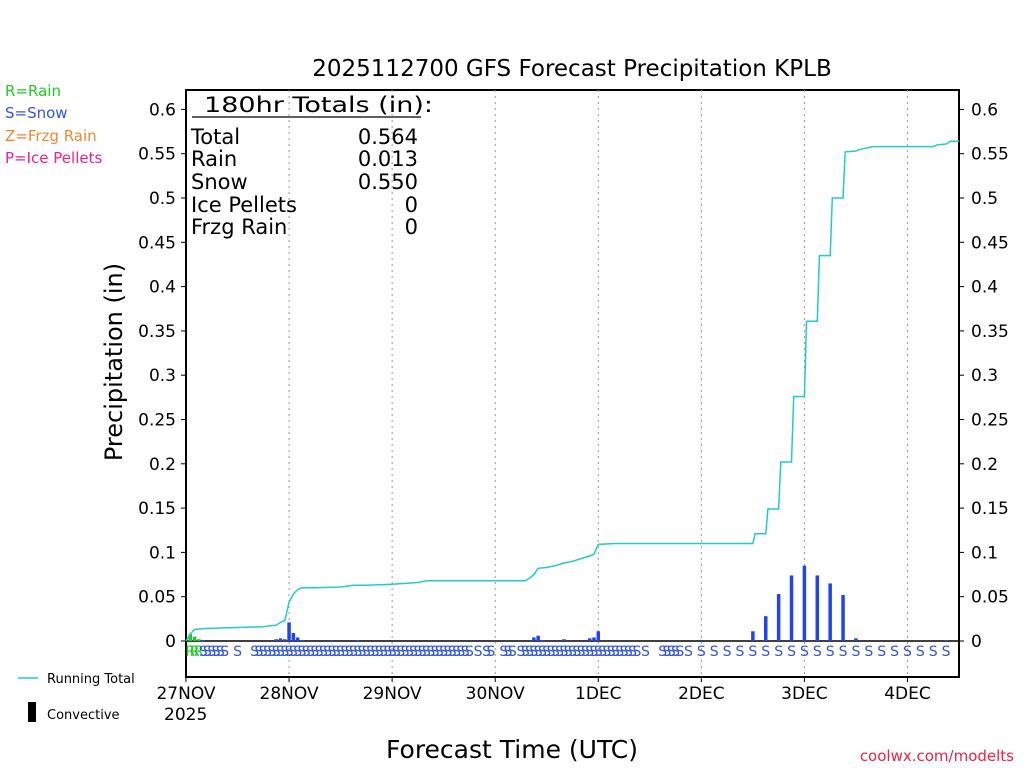  Describe the element at coordinates (162, 199) in the screenshot. I see `y-tick-label-left: 0.5` at that location.